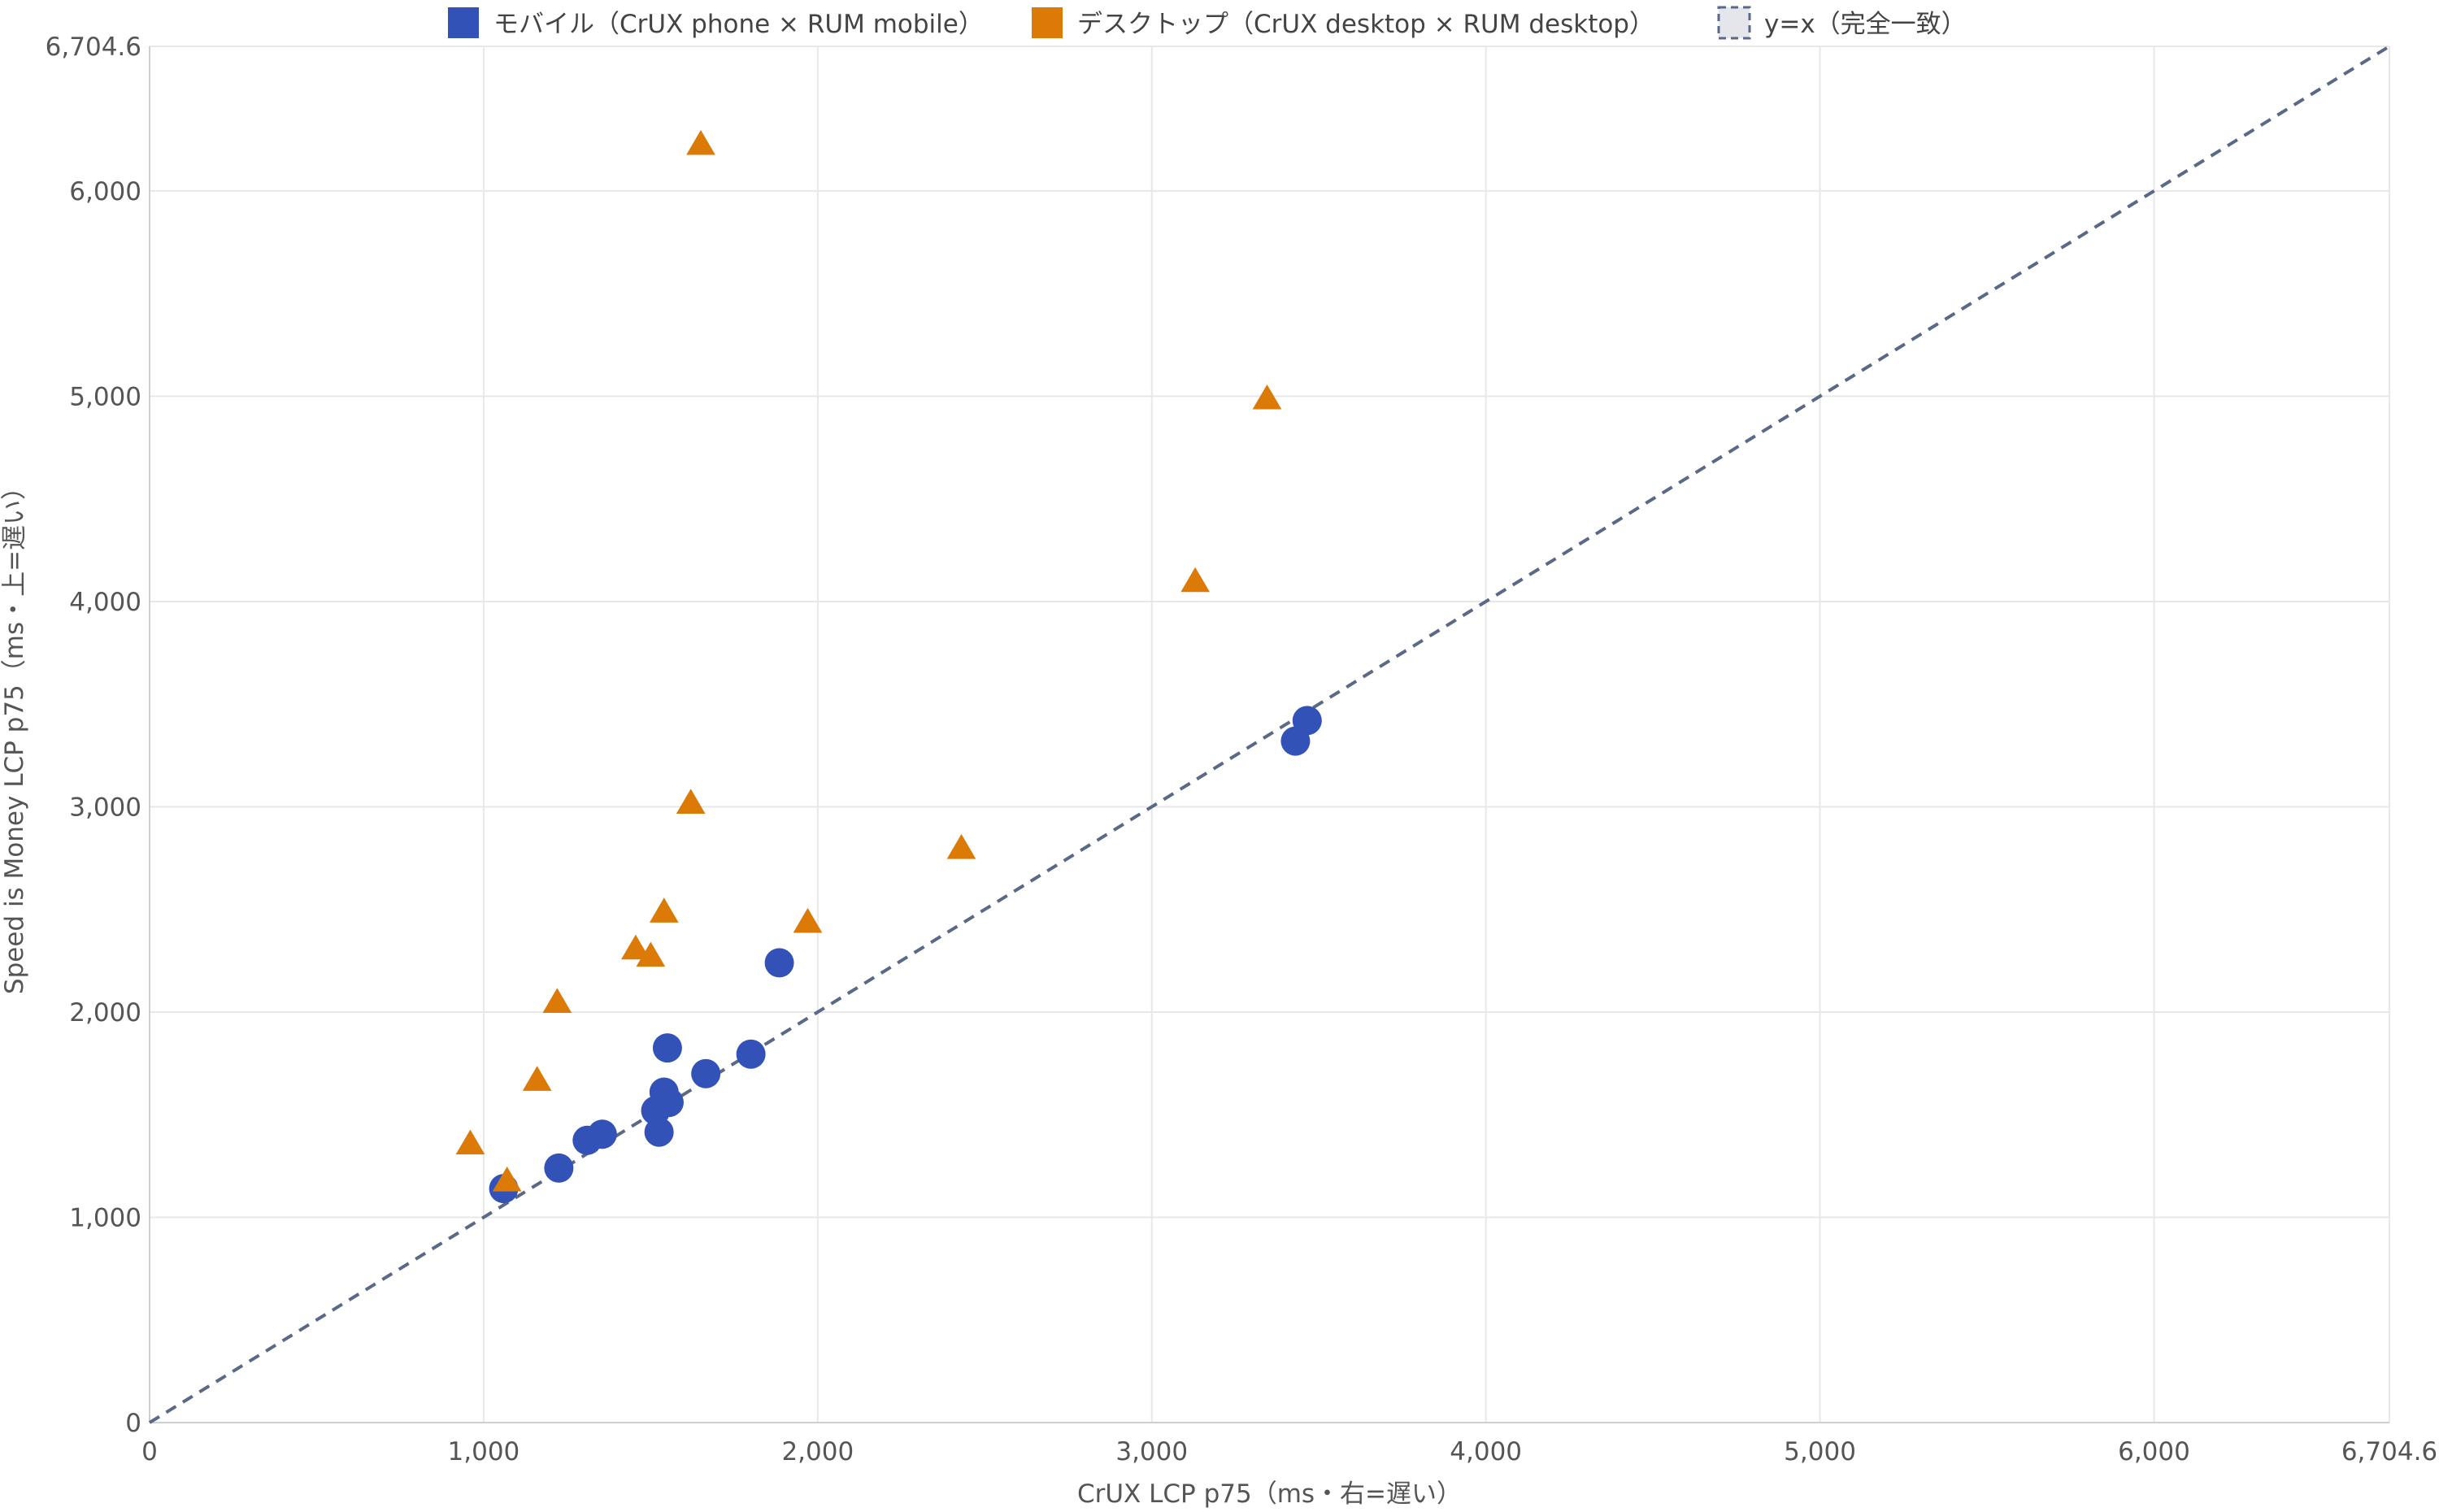 This screenshot has height=1512, width=2439. I want to click on y-tick-label: 5,000, so click(105, 396).